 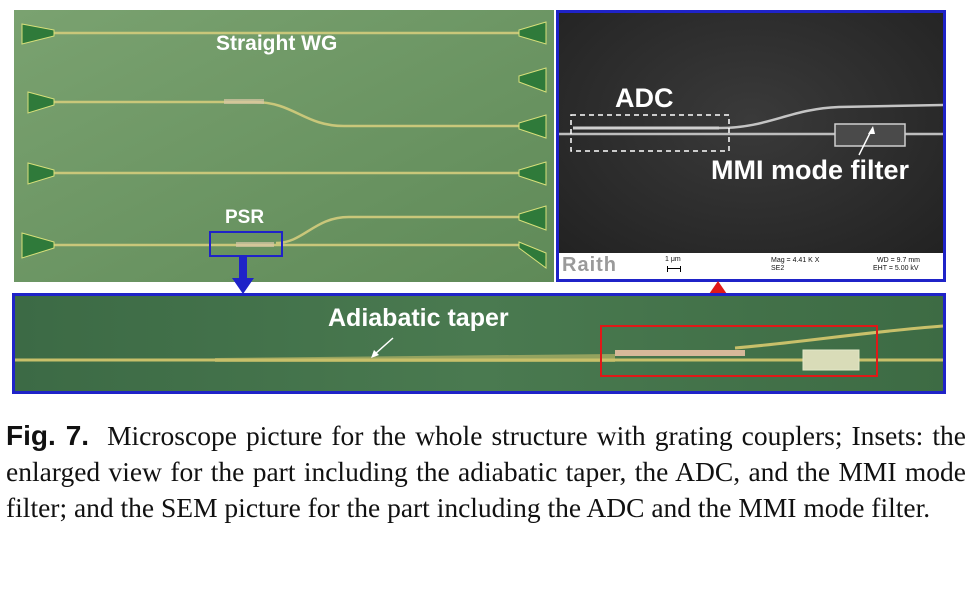 What do you see at coordinates (795, 260) in the screenshot?
I see `magnification-readout: Mag = 4.41 K X` at bounding box center [795, 260].